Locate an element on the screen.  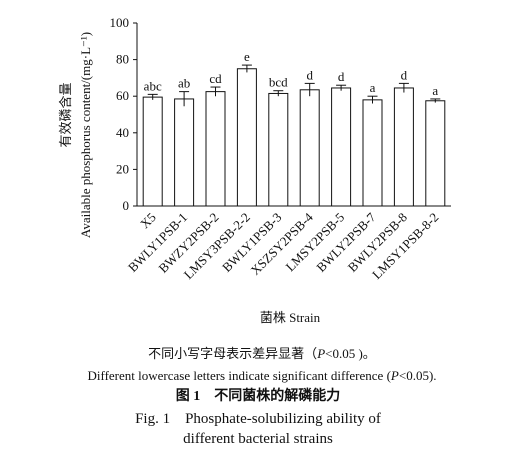
note-cn: 不同小写字母表示差异显著（P<0.05 )。 is located at coordinates (262, 353).